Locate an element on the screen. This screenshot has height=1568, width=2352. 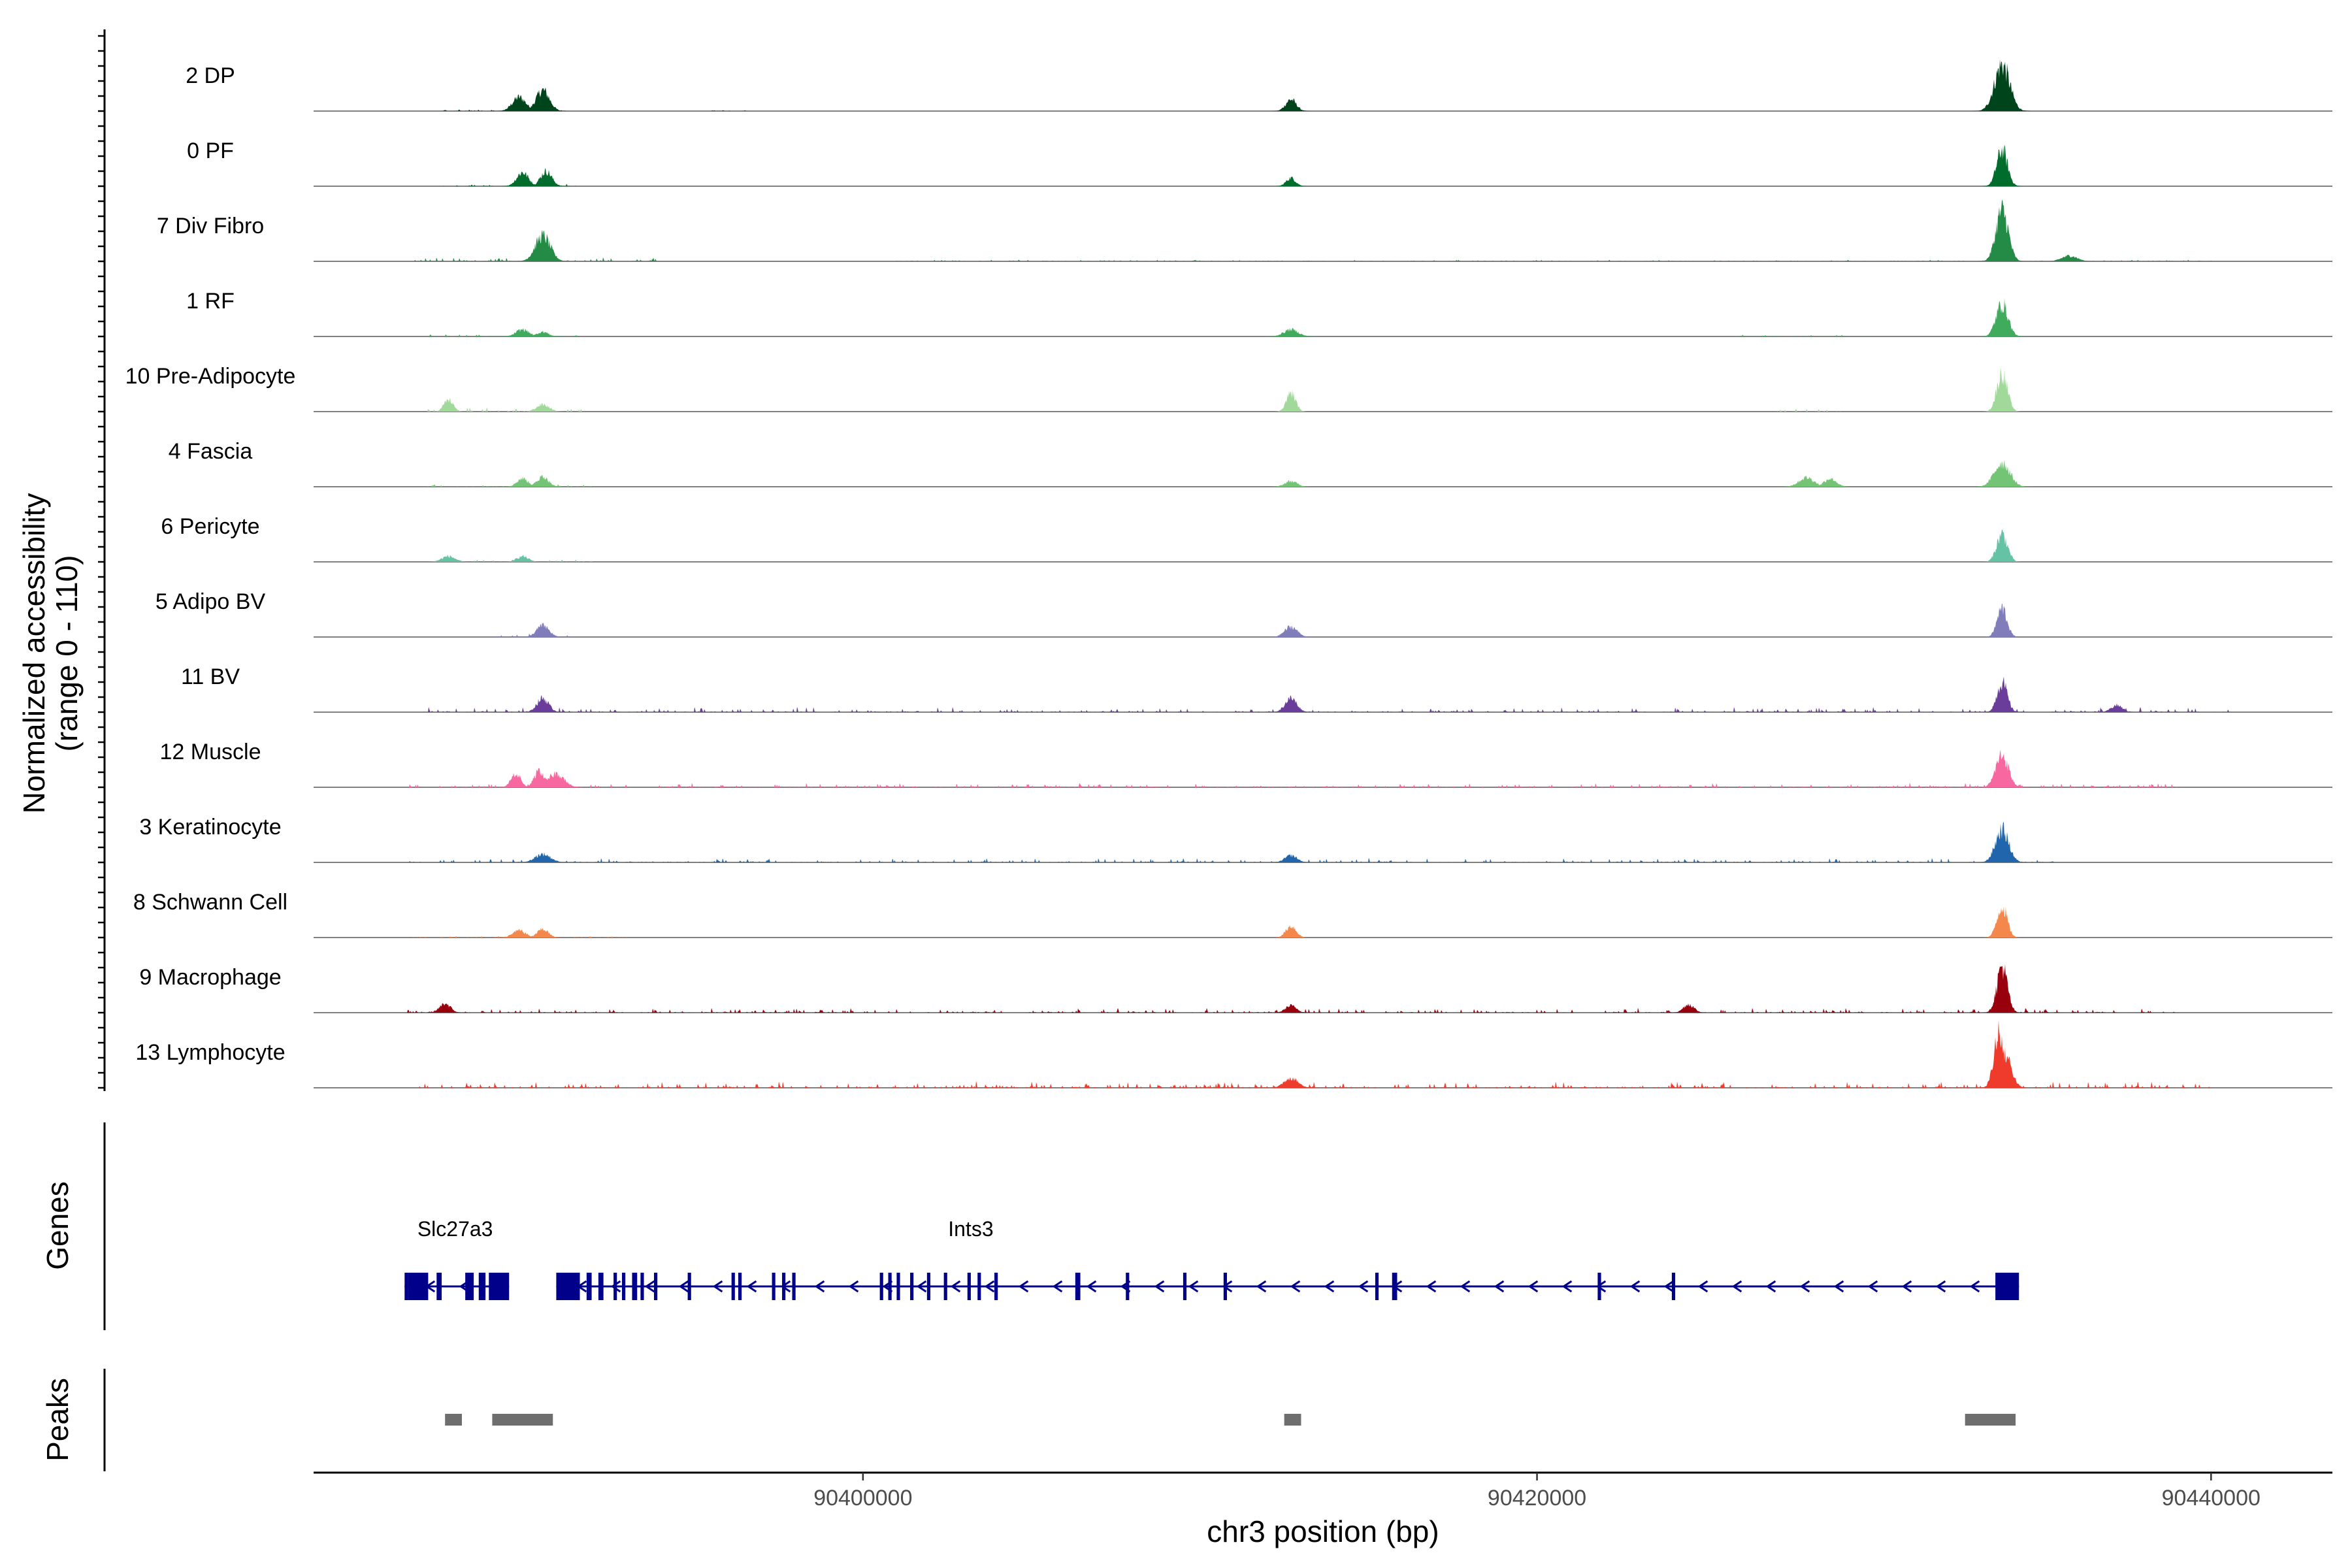
track-label: 0 PF is located at coordinates (210, 151).